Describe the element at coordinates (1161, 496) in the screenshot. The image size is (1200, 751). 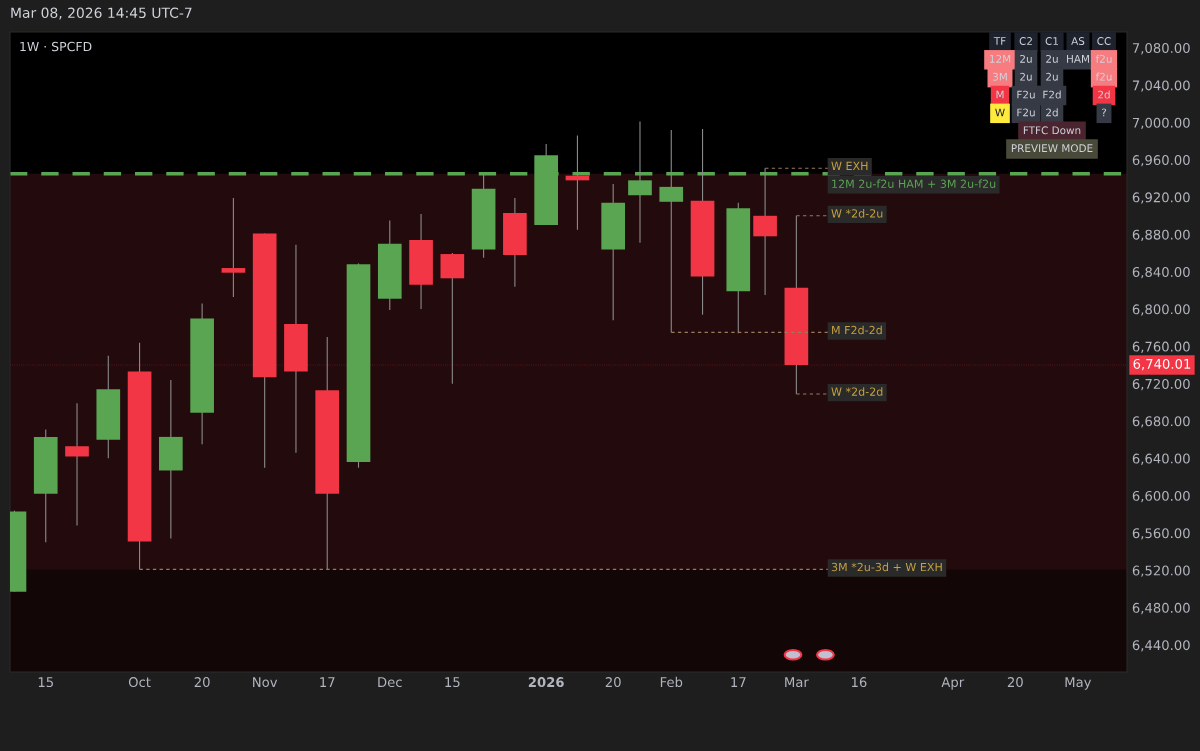
I see `y-tick-label: 6,600.00` at that location.